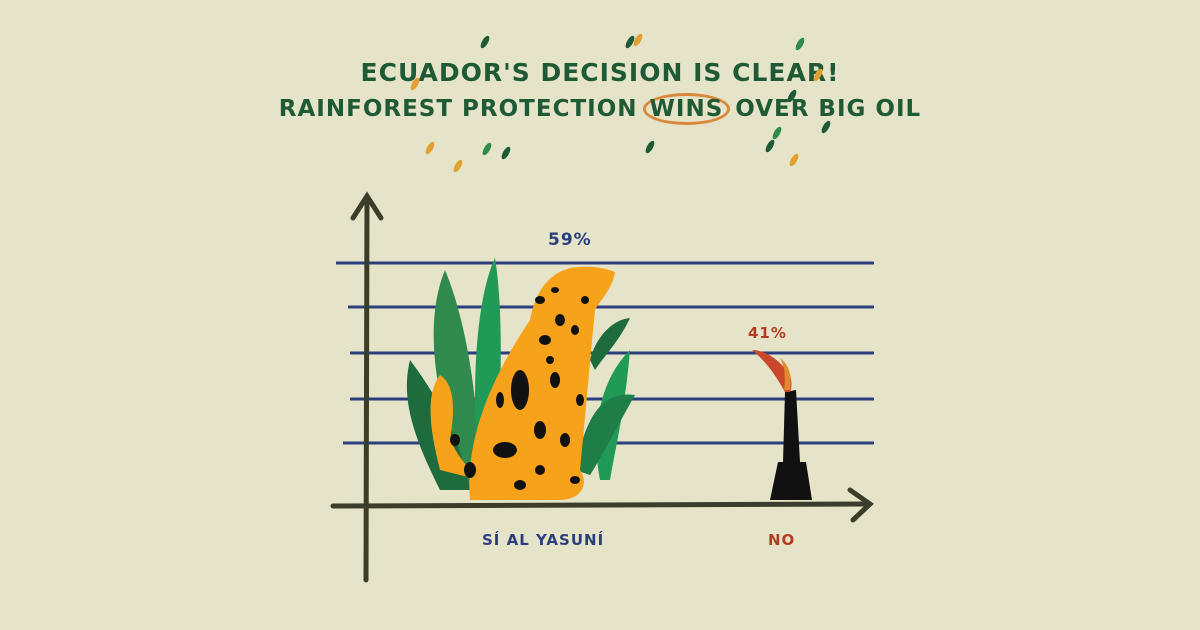  What do you see at coordinates (543, 540) in the screenshot?
I see `category-label-yes: SÍ AL YASUNÍ` at bounding box center [543, 540].